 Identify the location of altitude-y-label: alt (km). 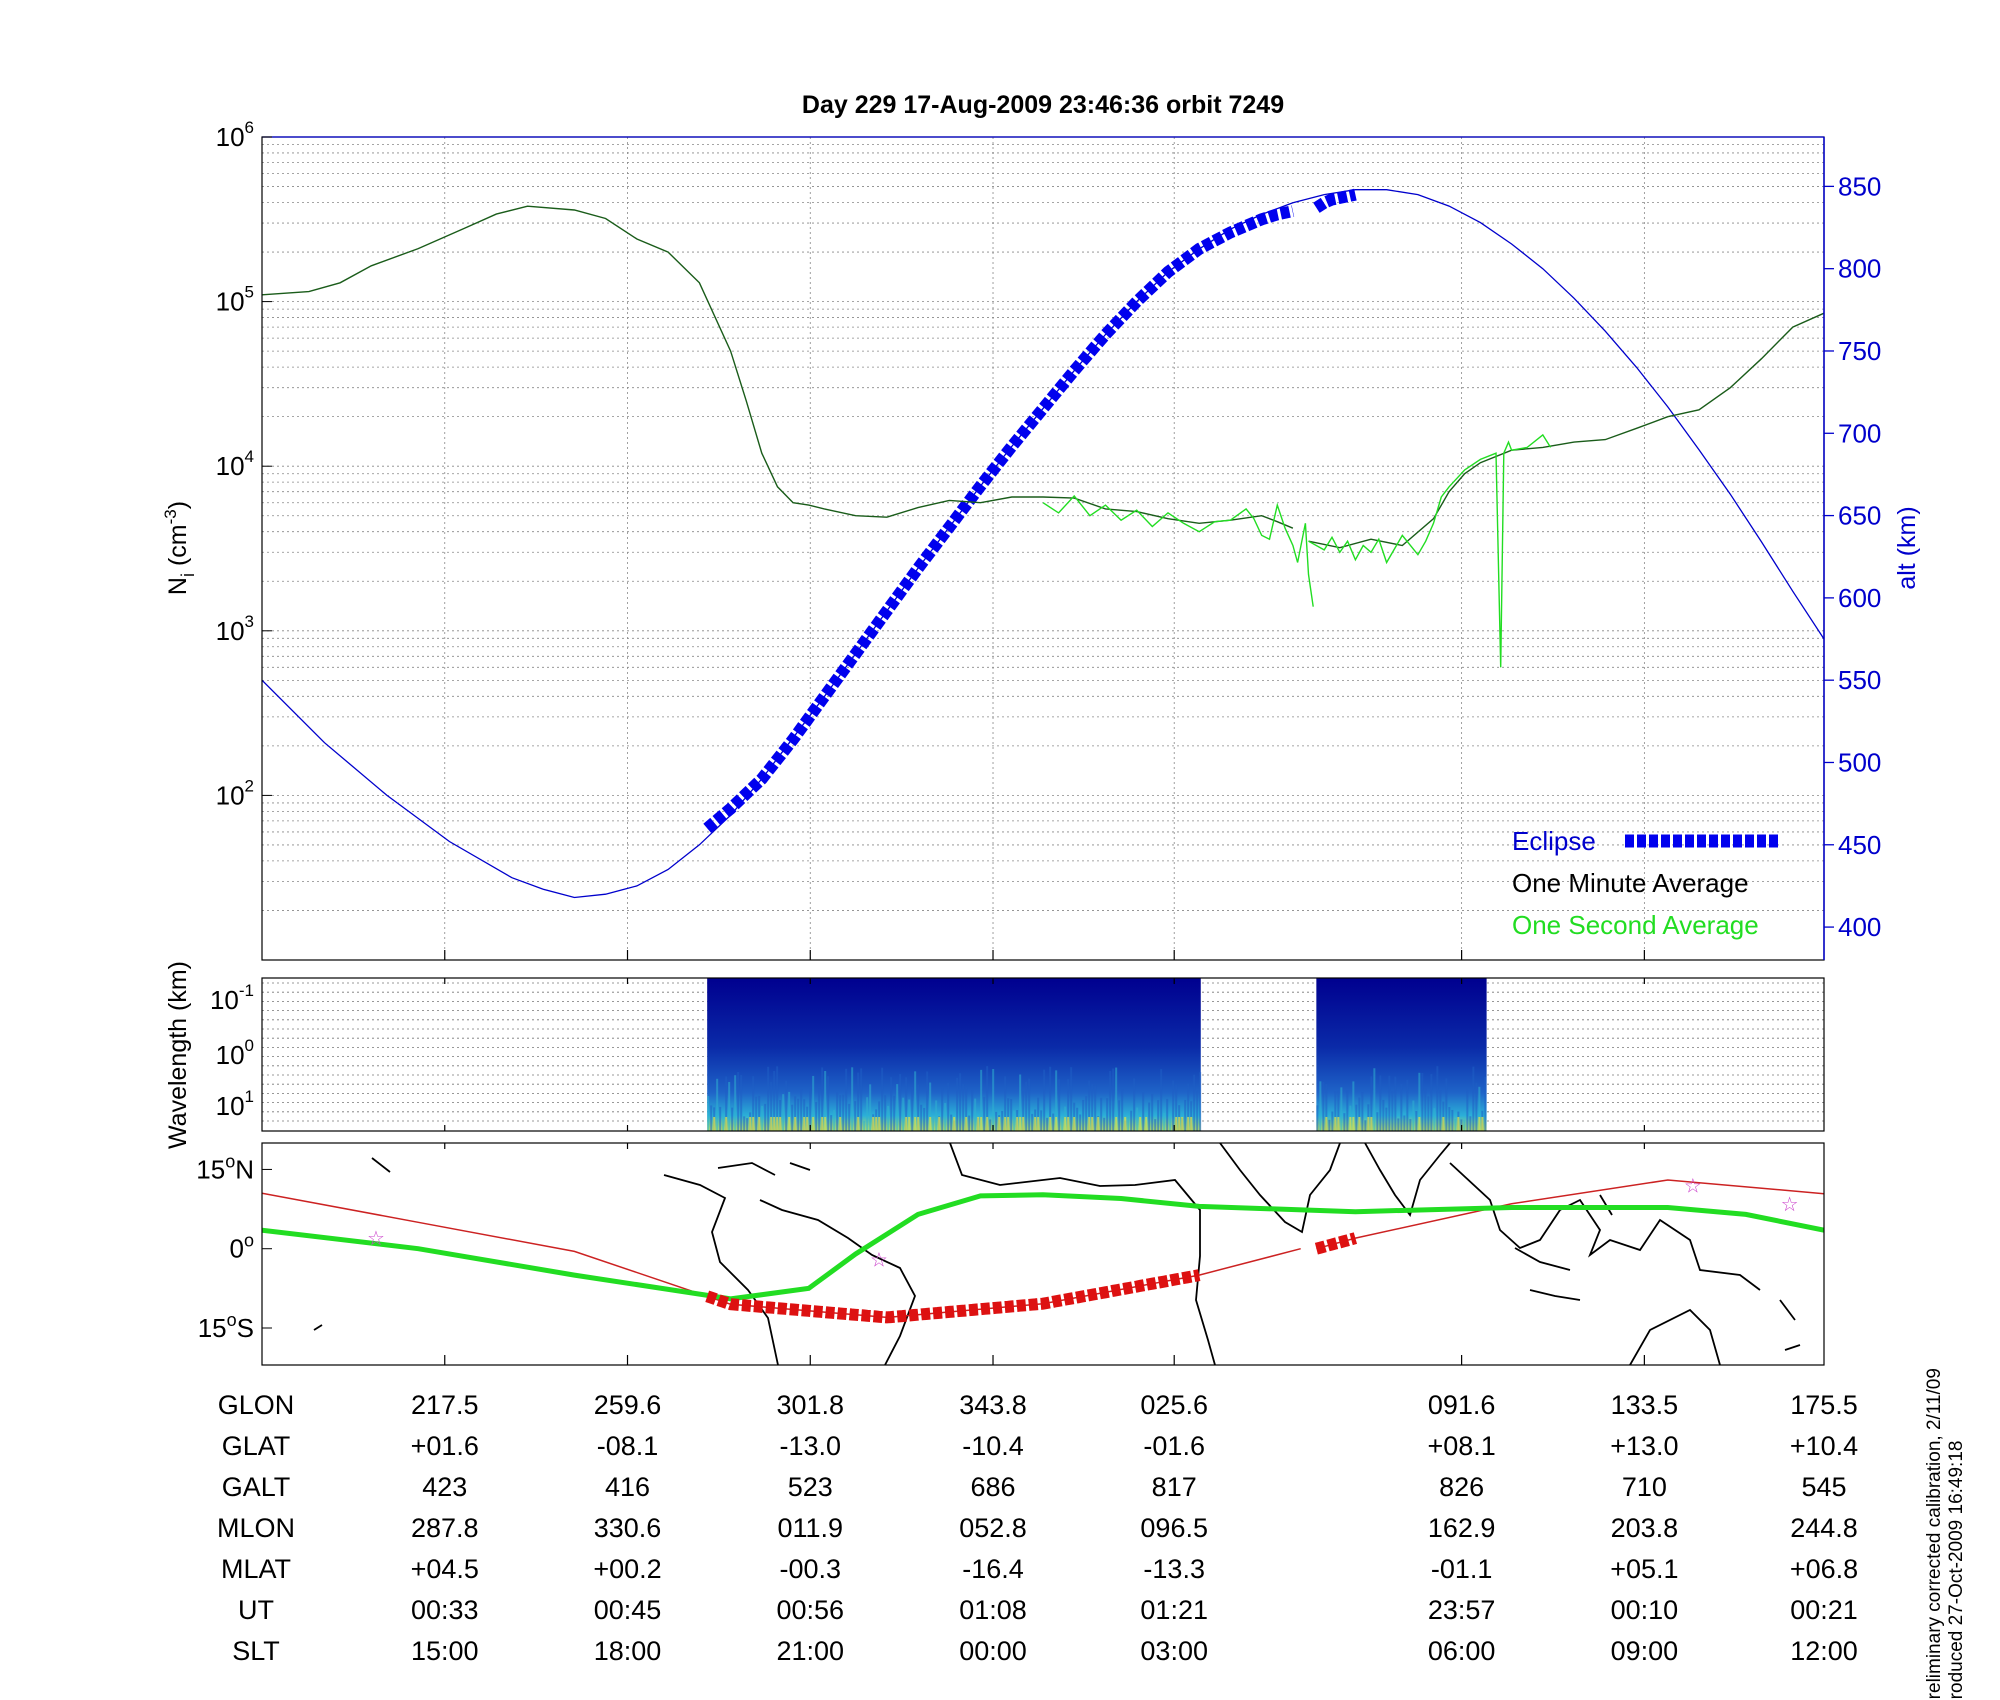
(1907, 547).